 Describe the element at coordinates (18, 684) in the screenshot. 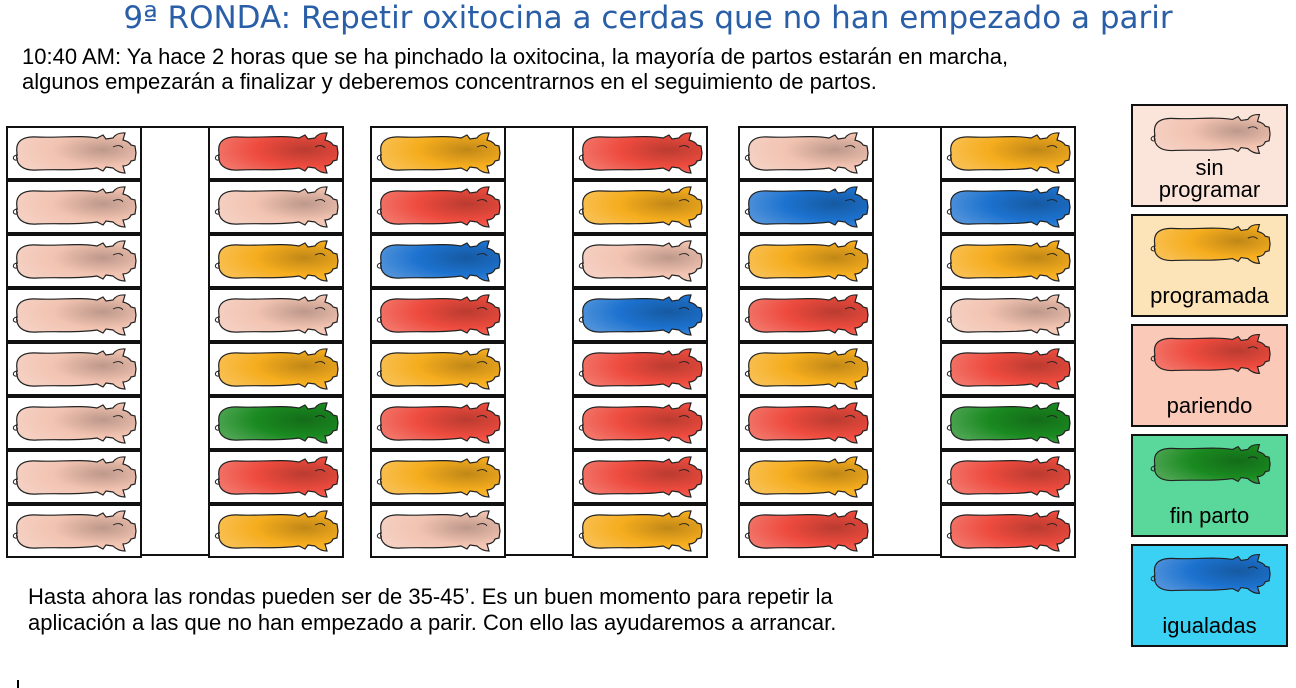

I see `text-cursor-mark` at that location.